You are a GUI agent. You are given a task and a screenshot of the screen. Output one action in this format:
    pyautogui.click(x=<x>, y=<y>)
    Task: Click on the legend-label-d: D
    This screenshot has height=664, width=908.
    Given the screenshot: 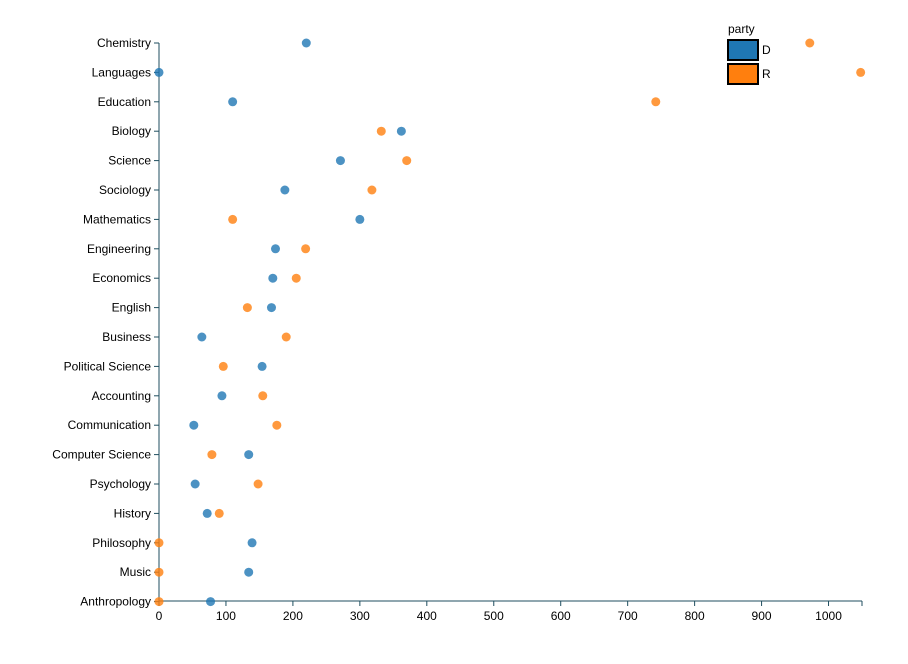 What is the action you would take?
    pyautogui.click(x=766, y=50)
    